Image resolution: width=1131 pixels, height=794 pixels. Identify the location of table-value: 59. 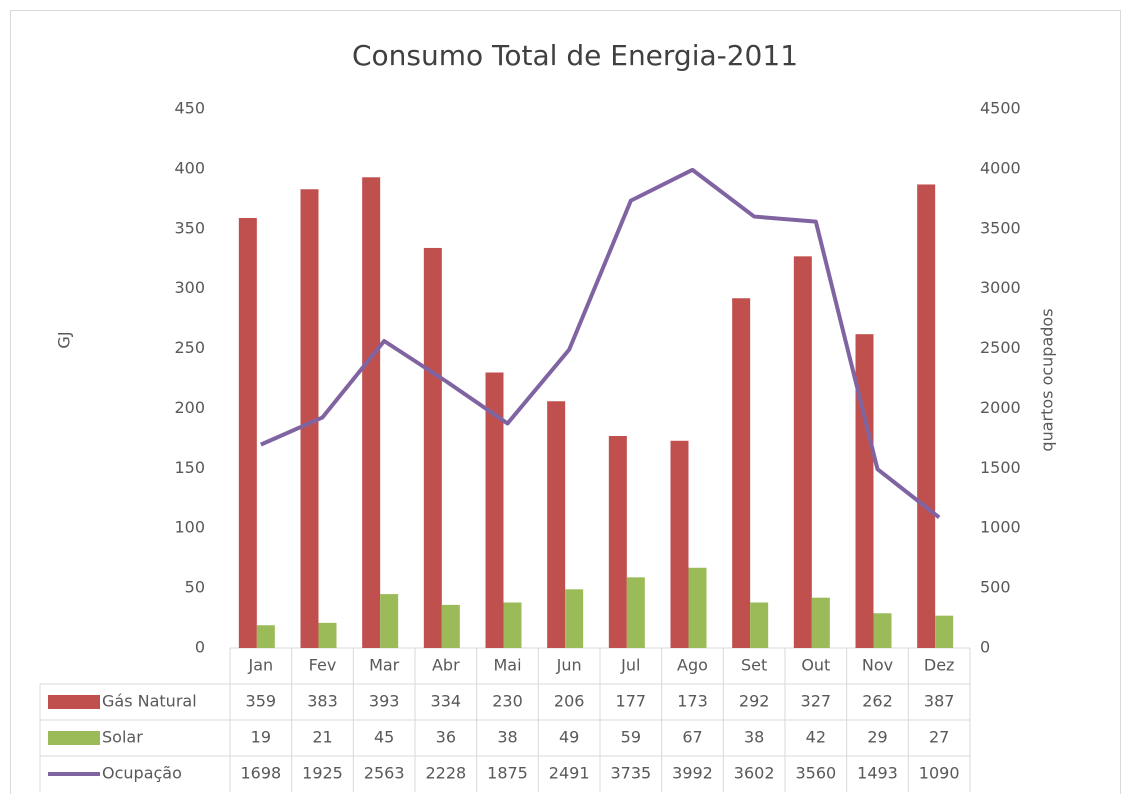
(631, 737).